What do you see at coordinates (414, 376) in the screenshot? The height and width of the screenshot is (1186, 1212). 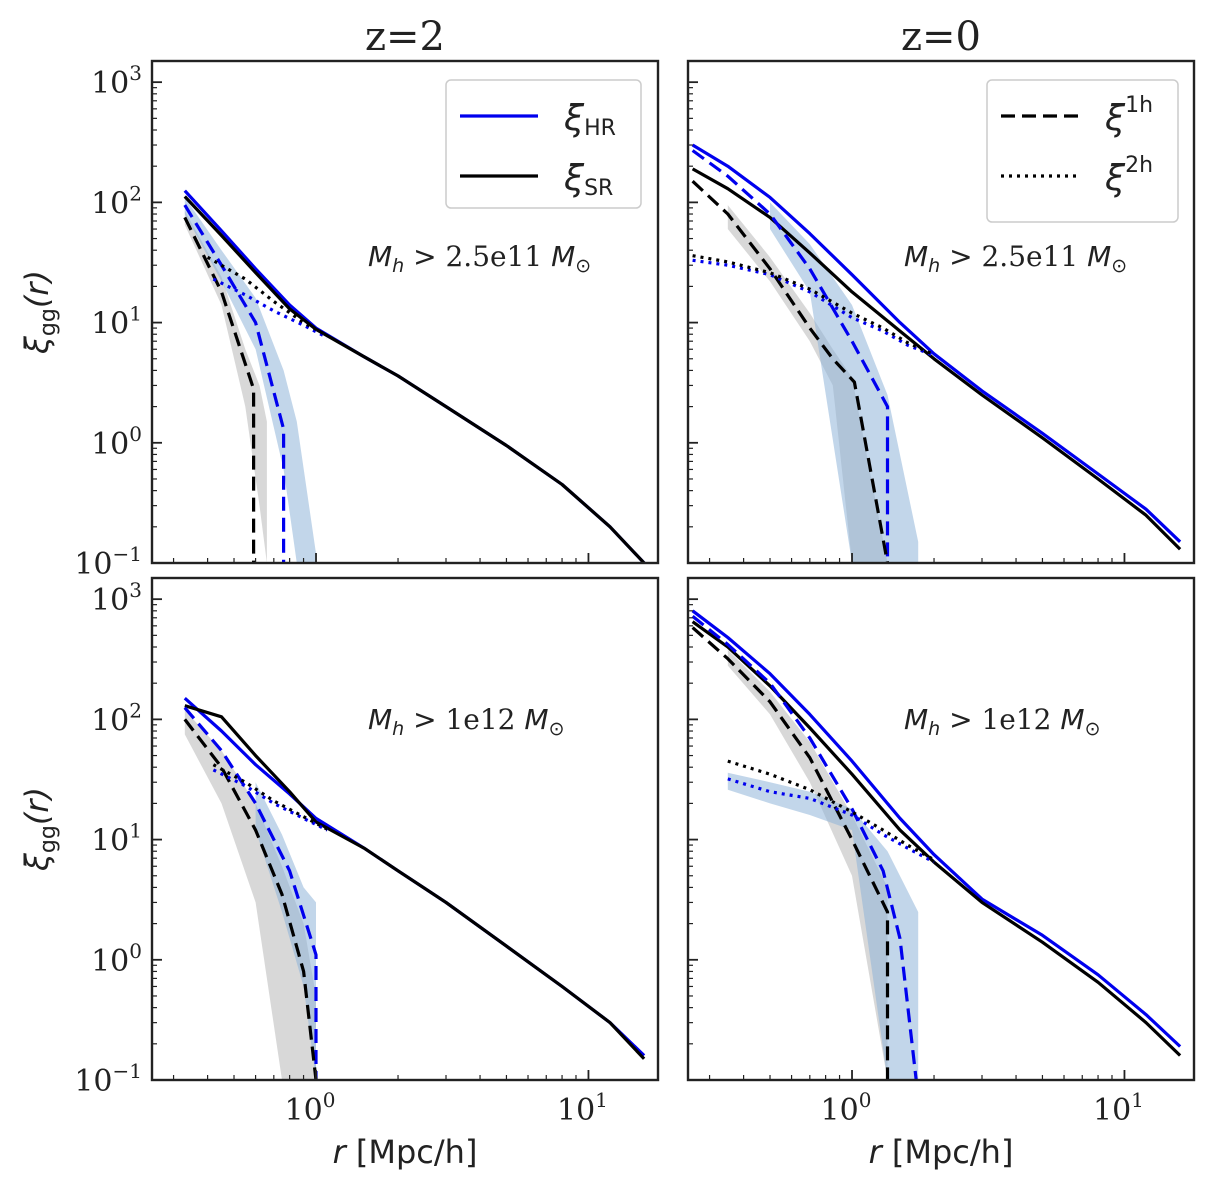 I see `plot-area-z2-low` at bounding box center [414, 376].